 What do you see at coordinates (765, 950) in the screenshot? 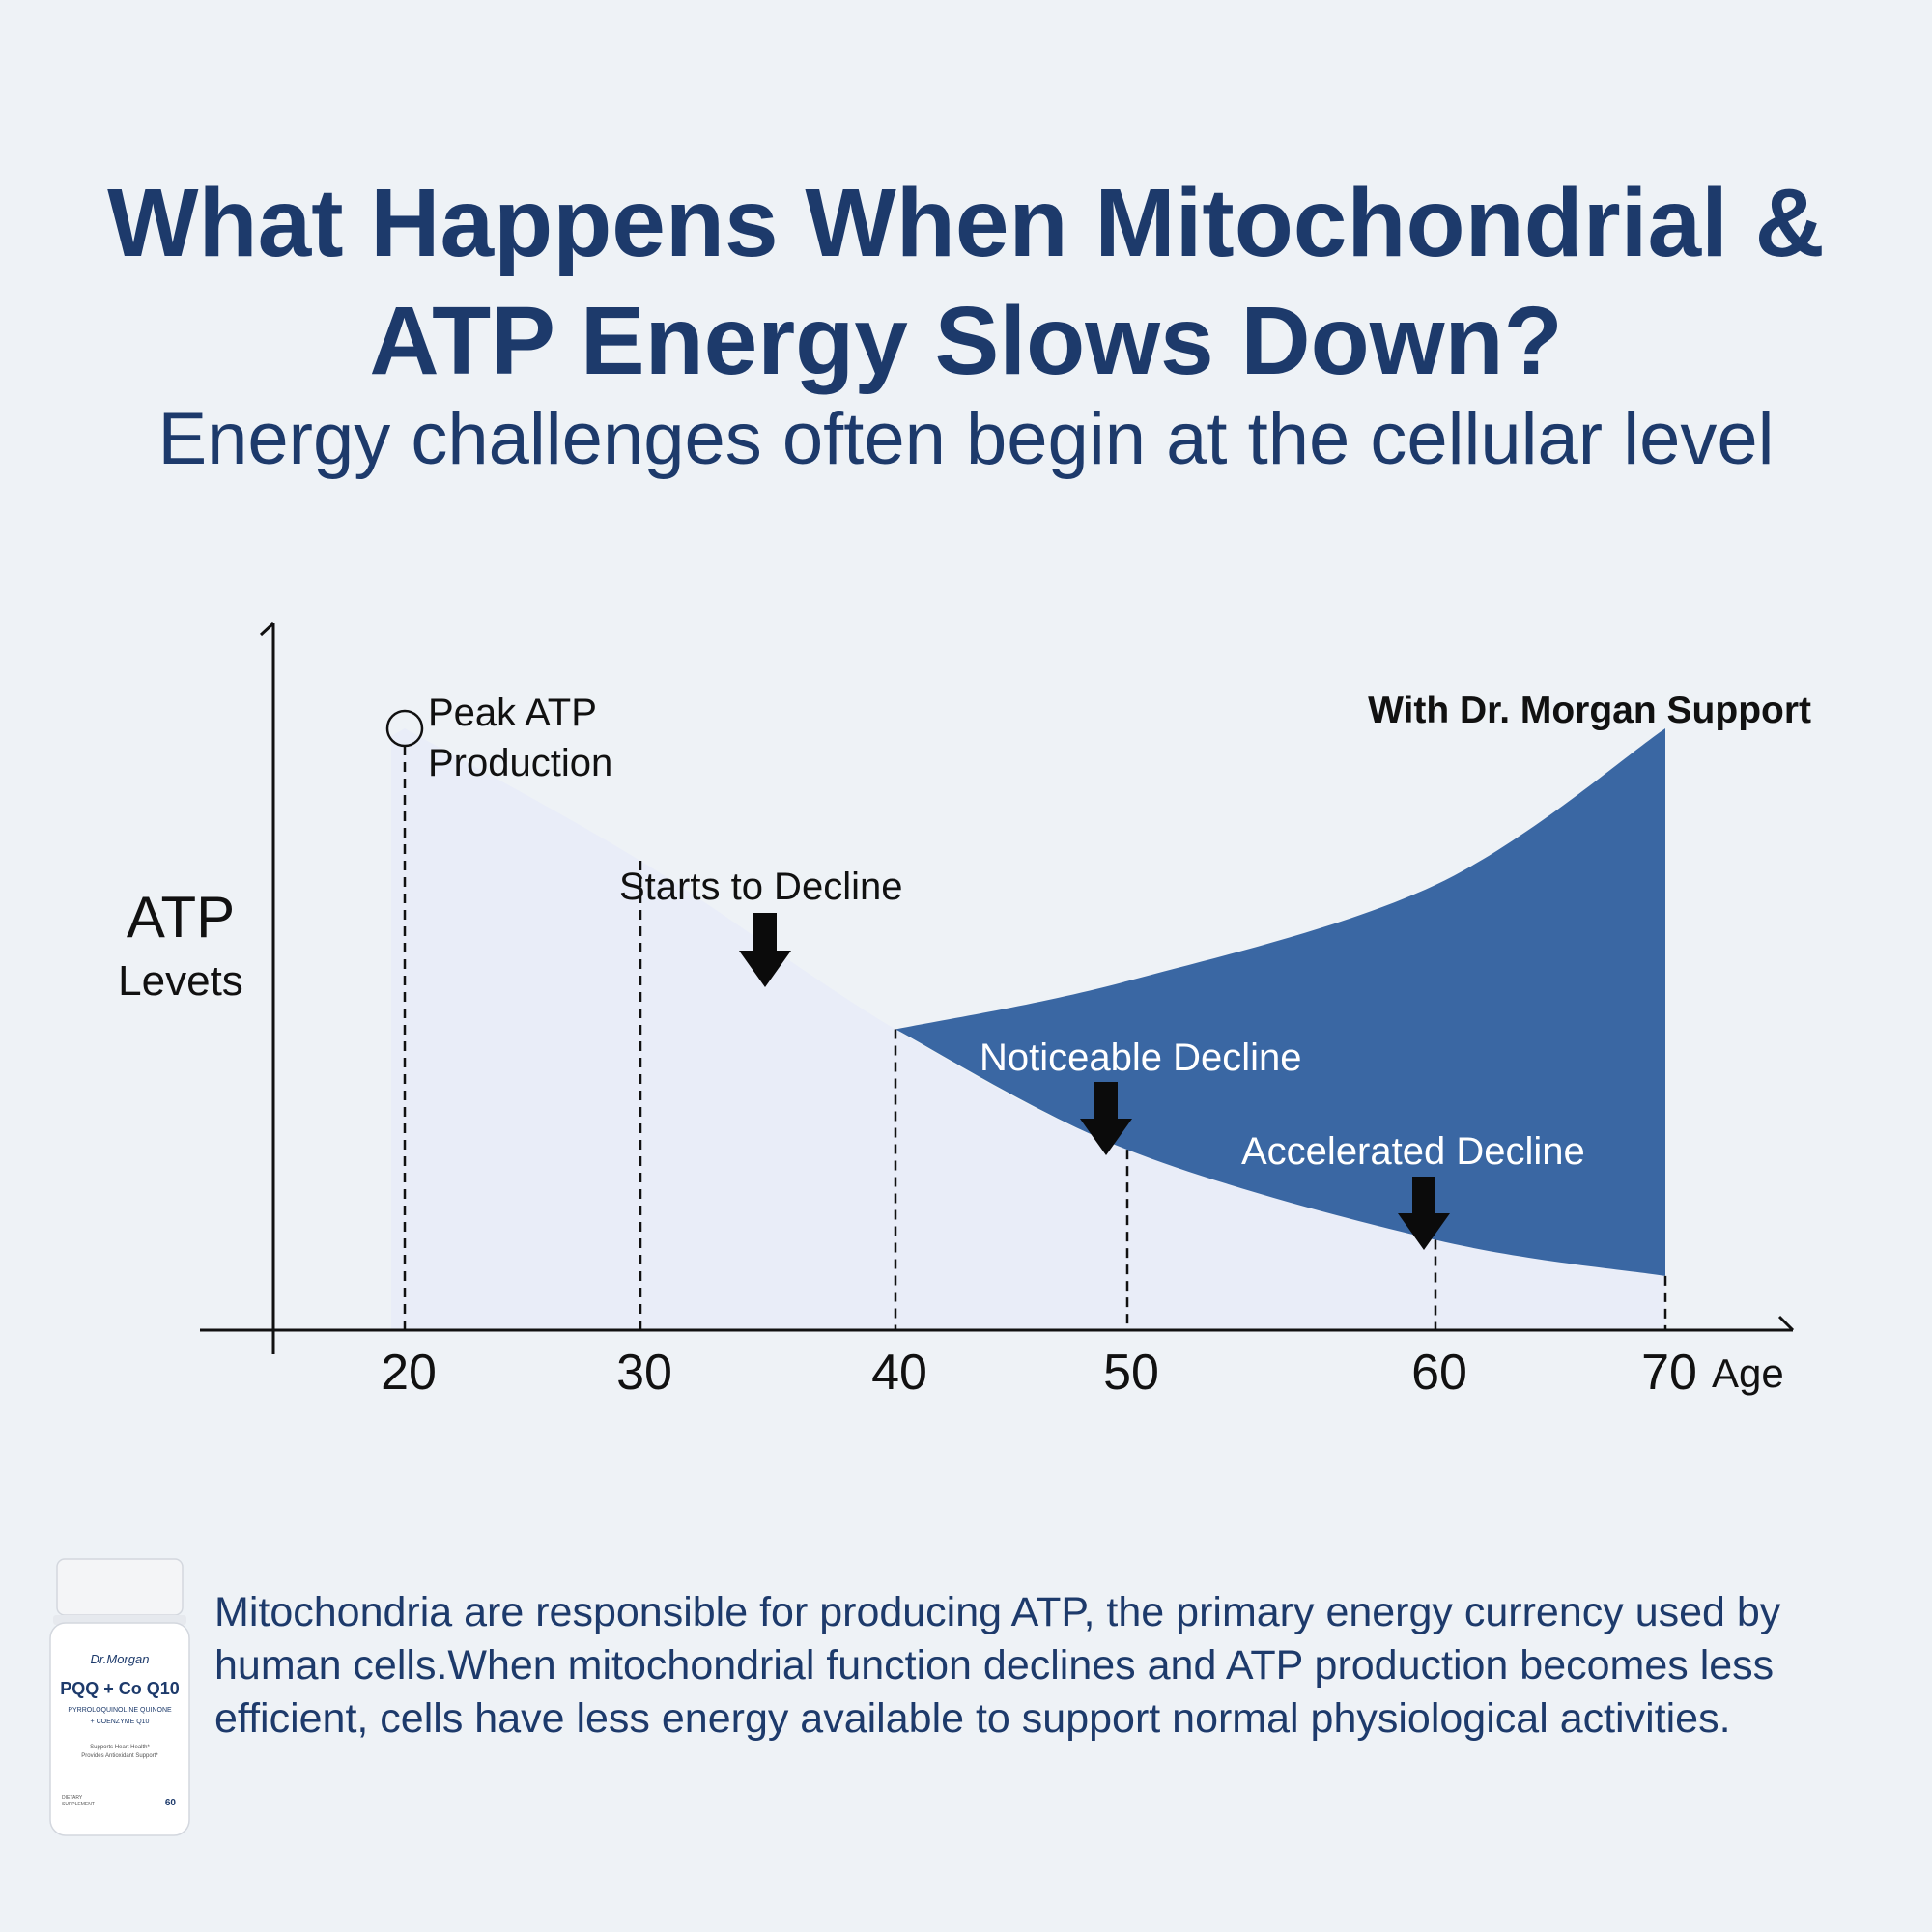
I see `arrow-starts-decline` at bounding box center [765, 950].